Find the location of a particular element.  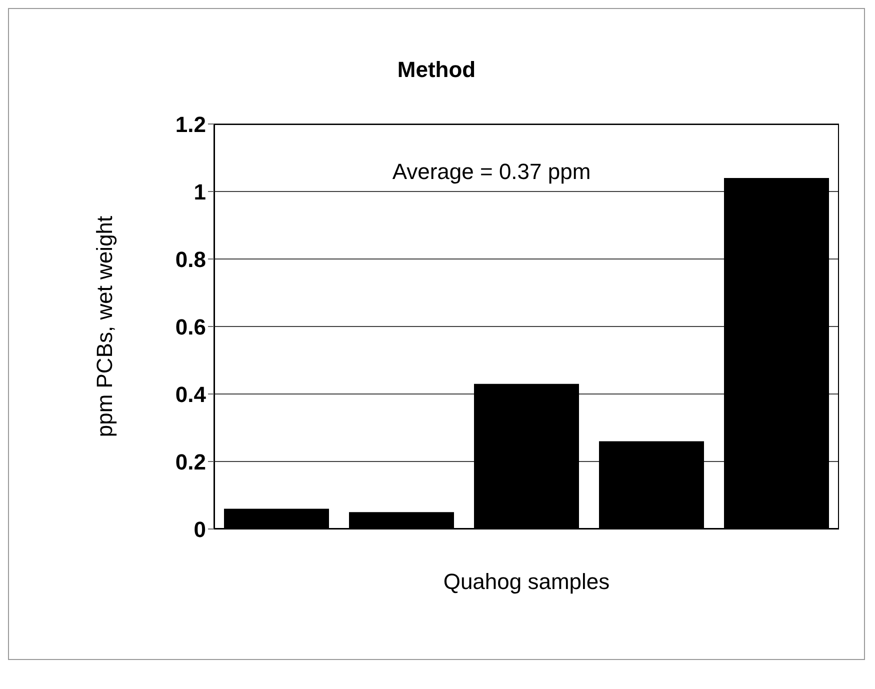

chart-title: Method is located at coordinates (436, 70).